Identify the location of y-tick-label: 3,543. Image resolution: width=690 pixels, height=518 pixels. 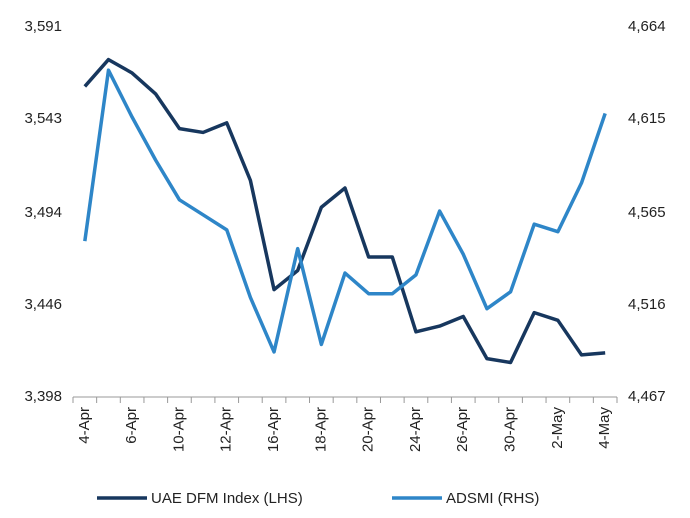
(43, 118).